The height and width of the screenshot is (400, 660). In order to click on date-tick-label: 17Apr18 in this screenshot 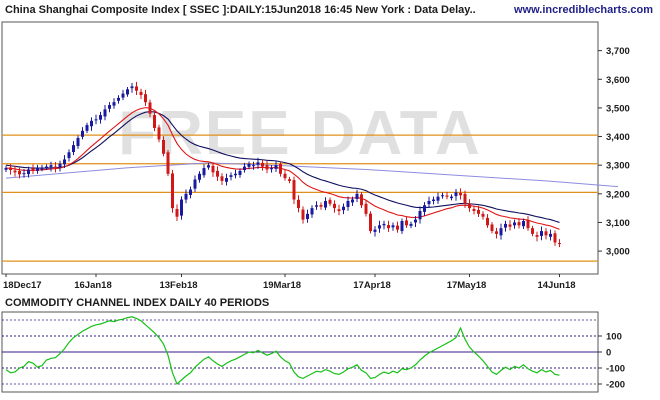, I will do `click(372, 285)`.